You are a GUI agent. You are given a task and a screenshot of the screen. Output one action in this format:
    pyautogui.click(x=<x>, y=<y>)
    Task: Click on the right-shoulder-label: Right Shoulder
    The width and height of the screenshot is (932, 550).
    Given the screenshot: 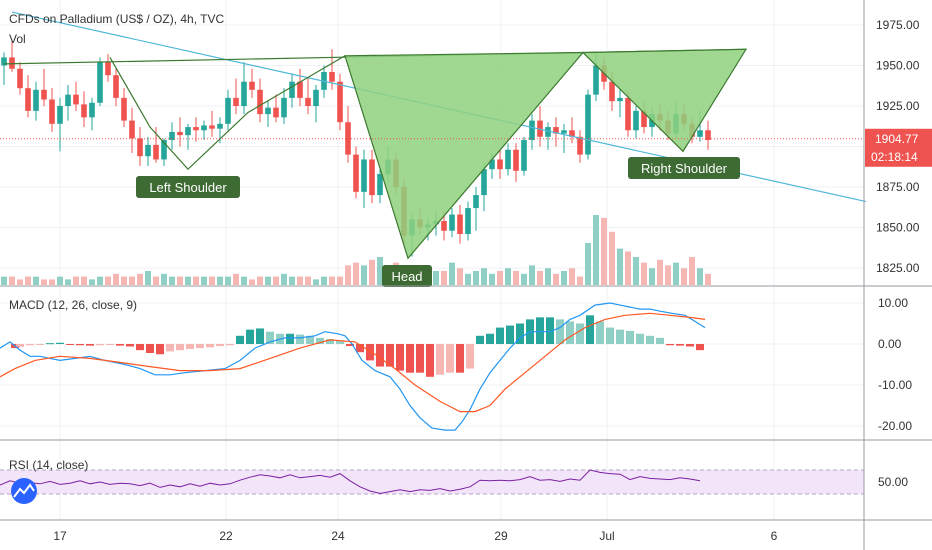 What is the action you would take?
    pyautogui.click(x=684, y=168)
    